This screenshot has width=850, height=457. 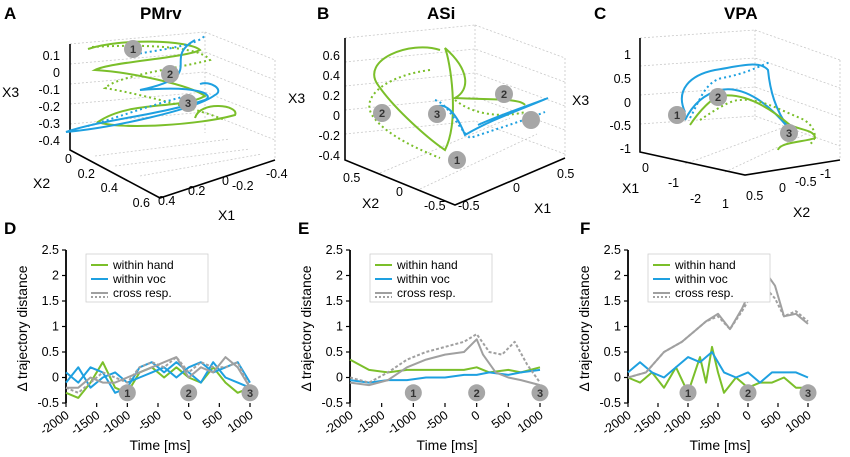 I want to click on x-tick-label: -500, so click(x=436, y=421).